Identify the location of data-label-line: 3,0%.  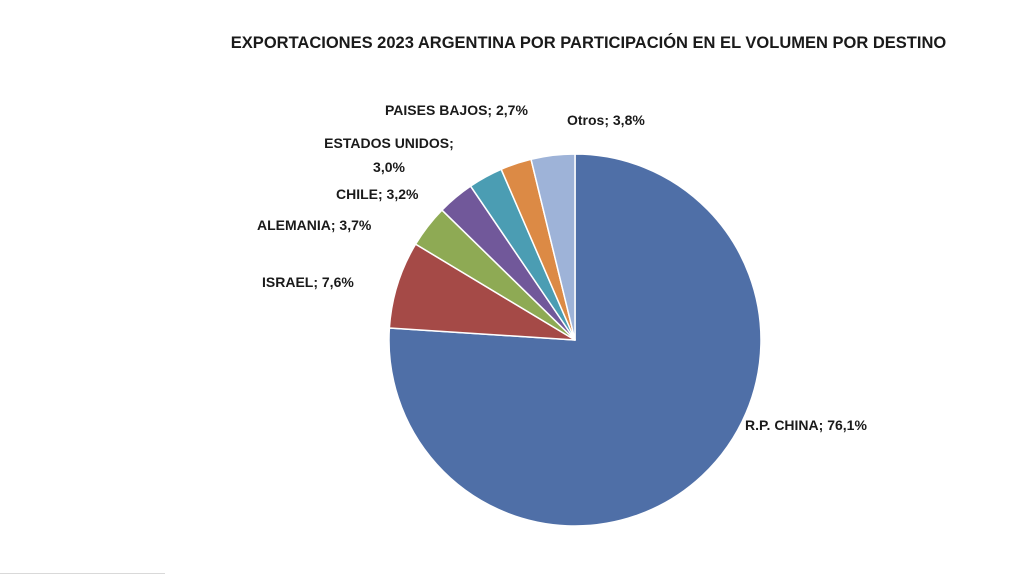
(389, 167).